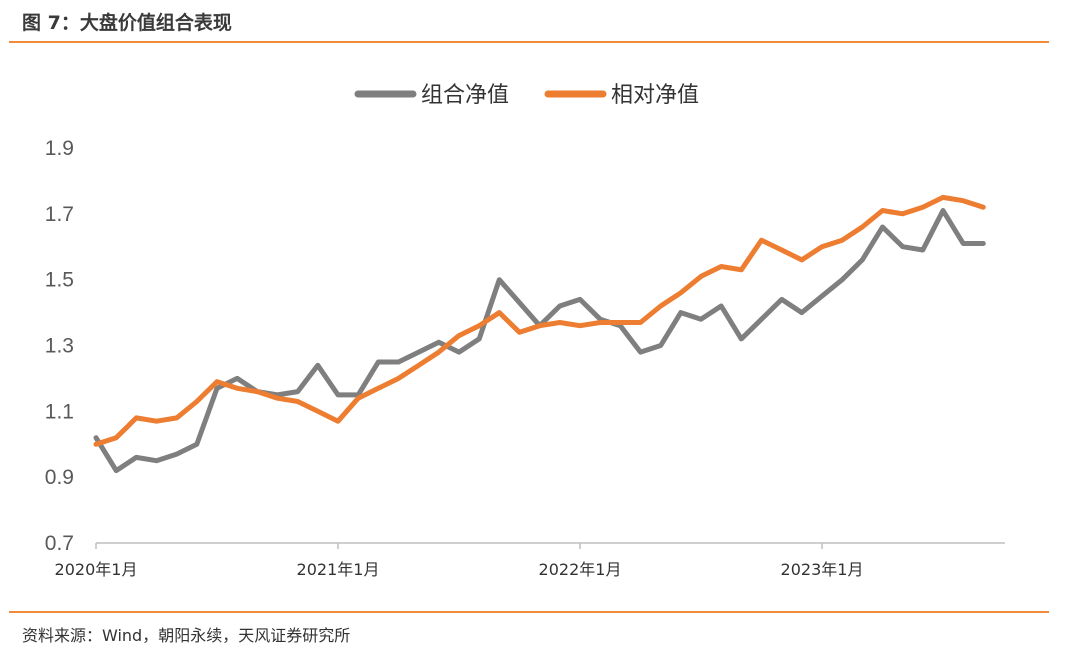 The image size is (1080, 652). What do you see at coordinates (655, 95) in the screenshot?
I see `legend-label: 相对净值` at bounding box center [655, 95].